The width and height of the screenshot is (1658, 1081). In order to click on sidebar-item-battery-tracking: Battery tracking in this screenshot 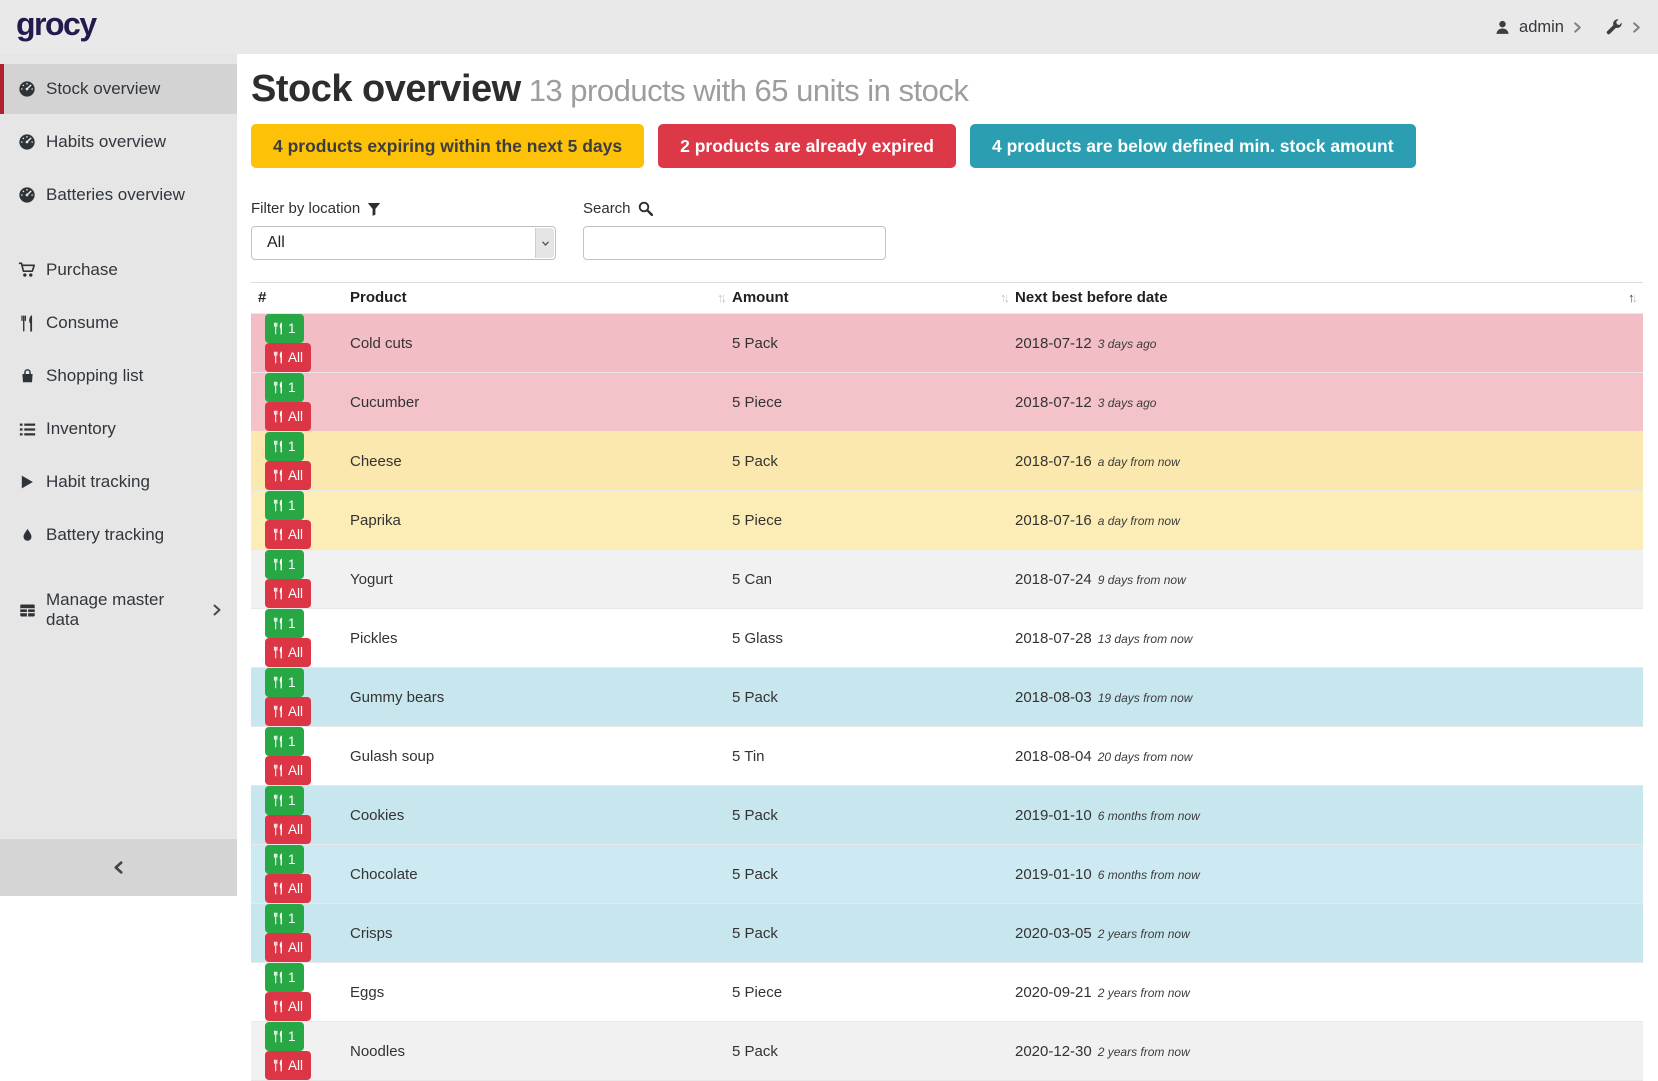, I will do `click(118, 535)`.